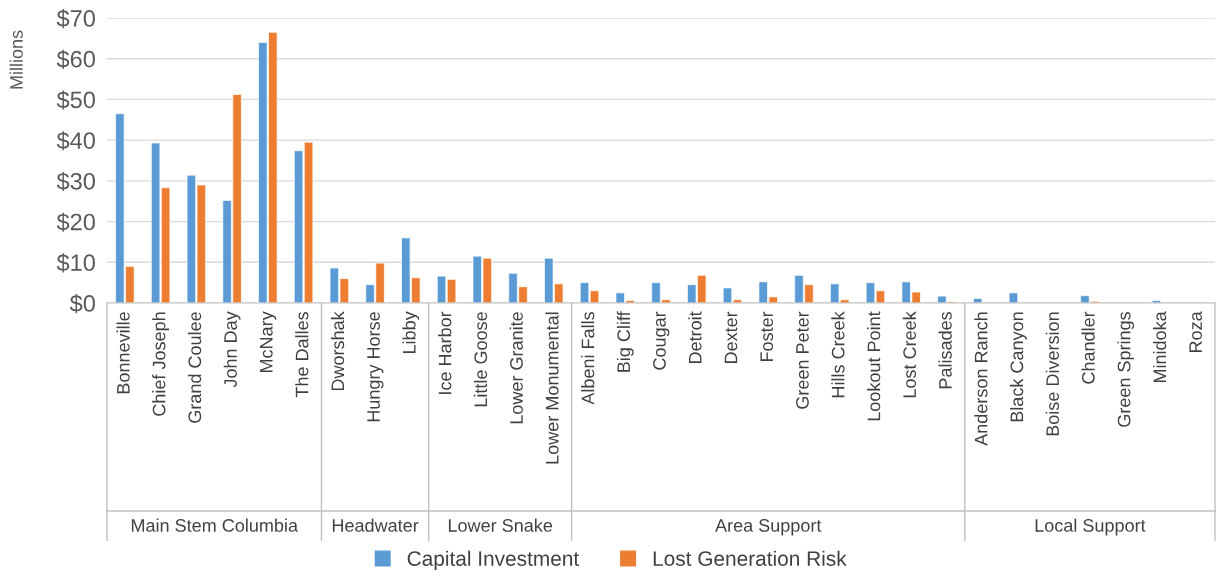 Image resolution: width=1222 pixels, height=583 pixels. What do you see at coordinates (232, 349) in the screenshot?
I see `x-tick-label: John Day` at bounding box center [232, 349].